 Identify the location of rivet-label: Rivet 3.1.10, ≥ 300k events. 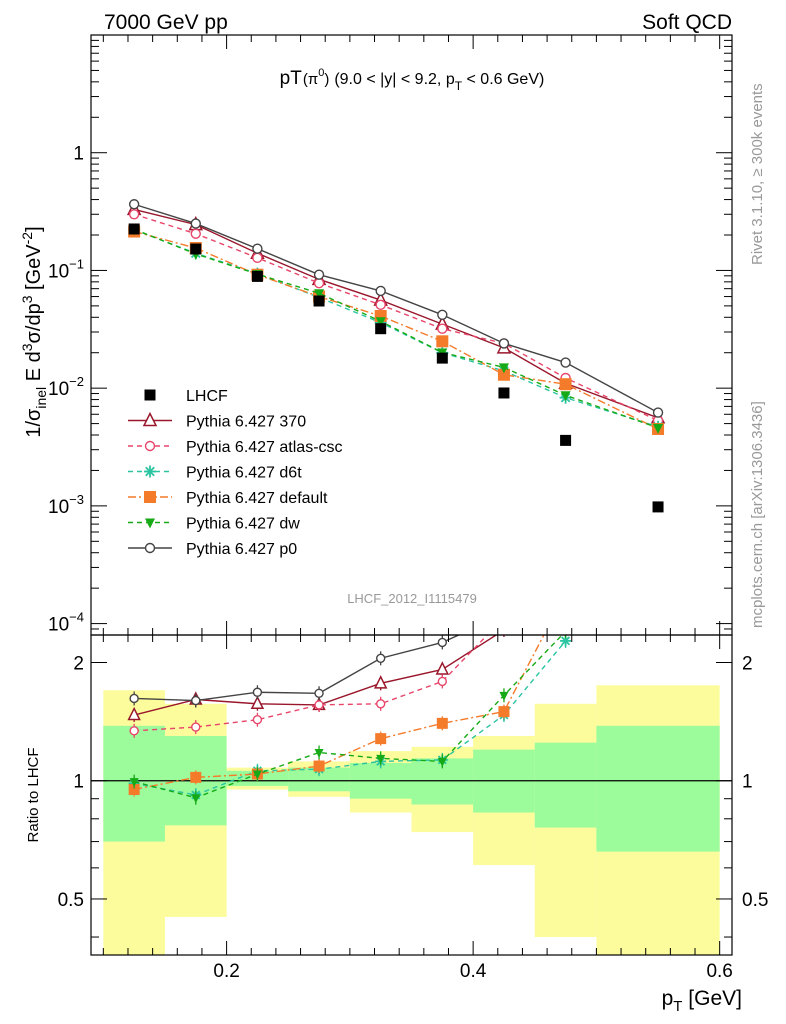
(757, 174).